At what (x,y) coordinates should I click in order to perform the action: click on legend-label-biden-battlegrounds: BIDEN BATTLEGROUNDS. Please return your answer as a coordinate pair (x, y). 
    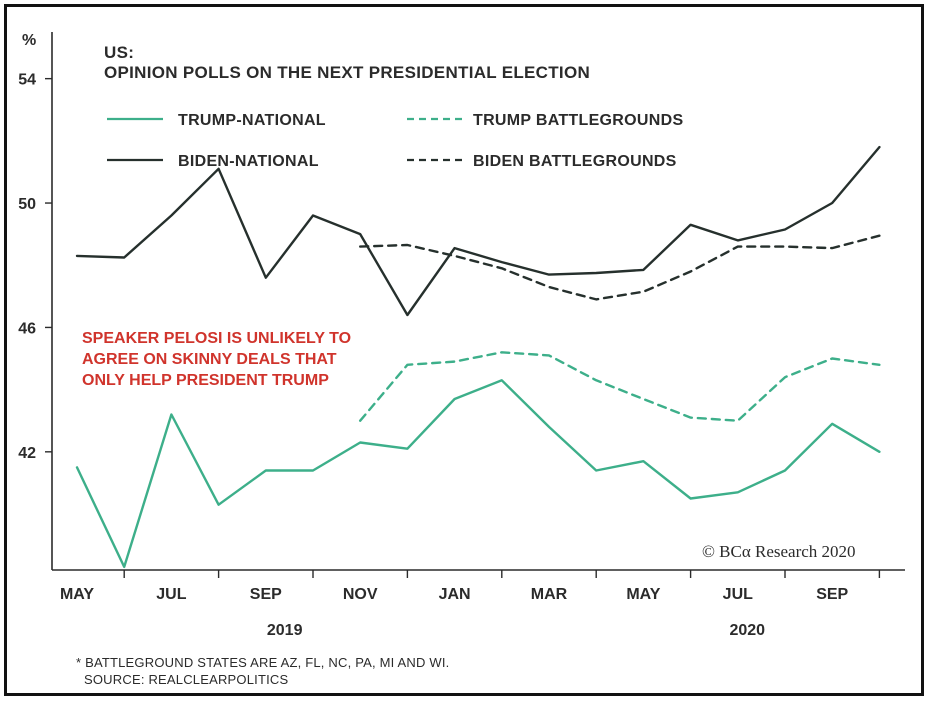
    Looking at the image, I should click on (575, 161).